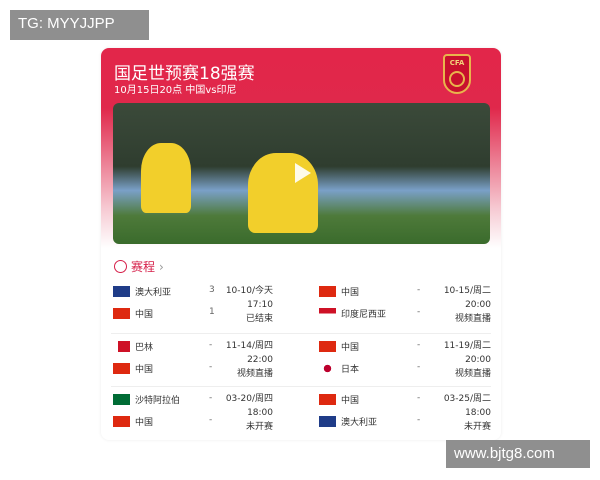  I want to click on match-item: 澳大利亚 3 中国 1 10-10/今天 17:10 已结束, so click(193, 309).